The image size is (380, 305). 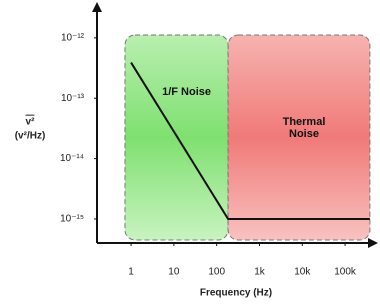 I want to click on x-tick-label: 10, so click(x=174, y=272).